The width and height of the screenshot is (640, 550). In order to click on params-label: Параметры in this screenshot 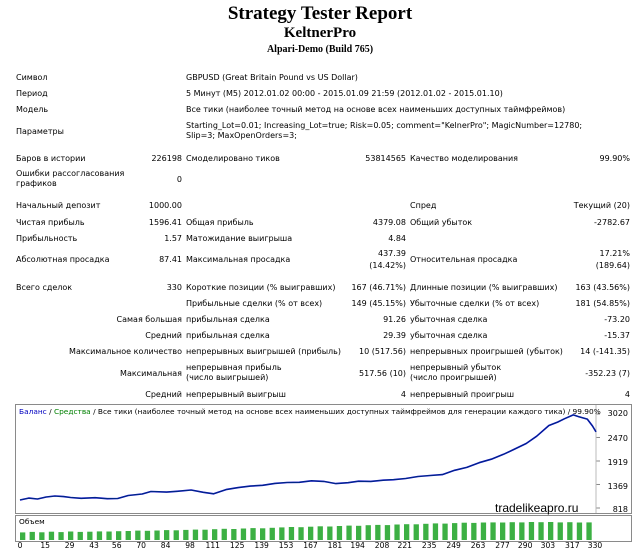, I will do `click(40, 131)`.